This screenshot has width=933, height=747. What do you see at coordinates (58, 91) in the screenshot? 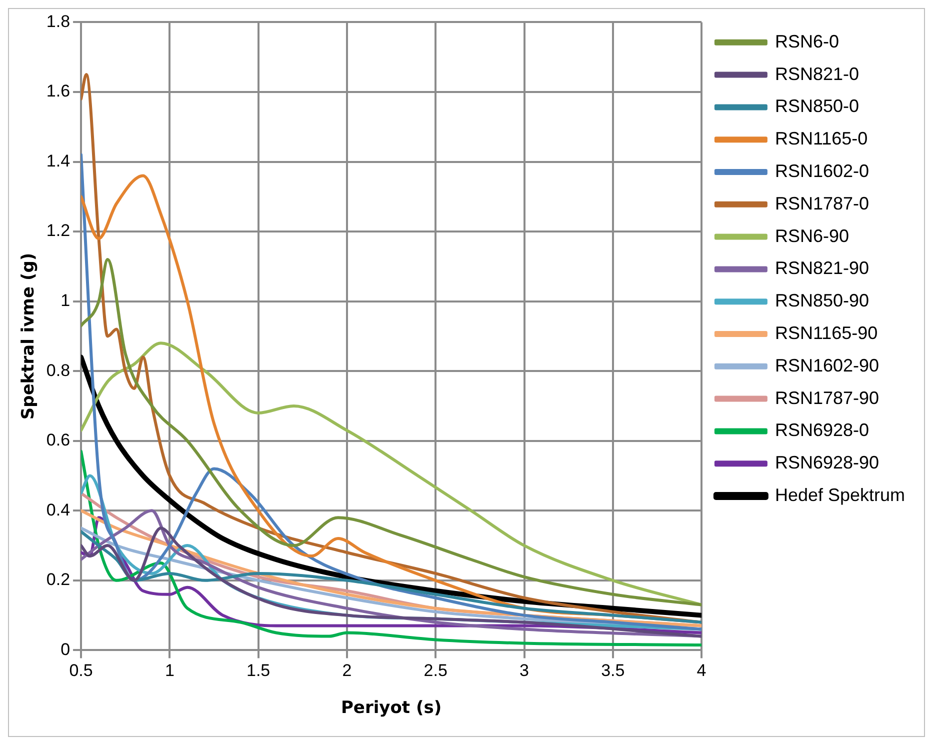
I see `y-tick-label: 1.6` at bounding box center [58, 91].